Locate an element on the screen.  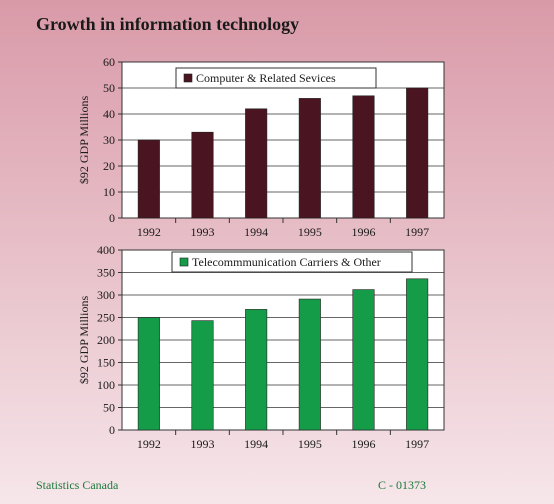
chart-1-x-tick-label: 1996 is located at coordinates (364, 444).